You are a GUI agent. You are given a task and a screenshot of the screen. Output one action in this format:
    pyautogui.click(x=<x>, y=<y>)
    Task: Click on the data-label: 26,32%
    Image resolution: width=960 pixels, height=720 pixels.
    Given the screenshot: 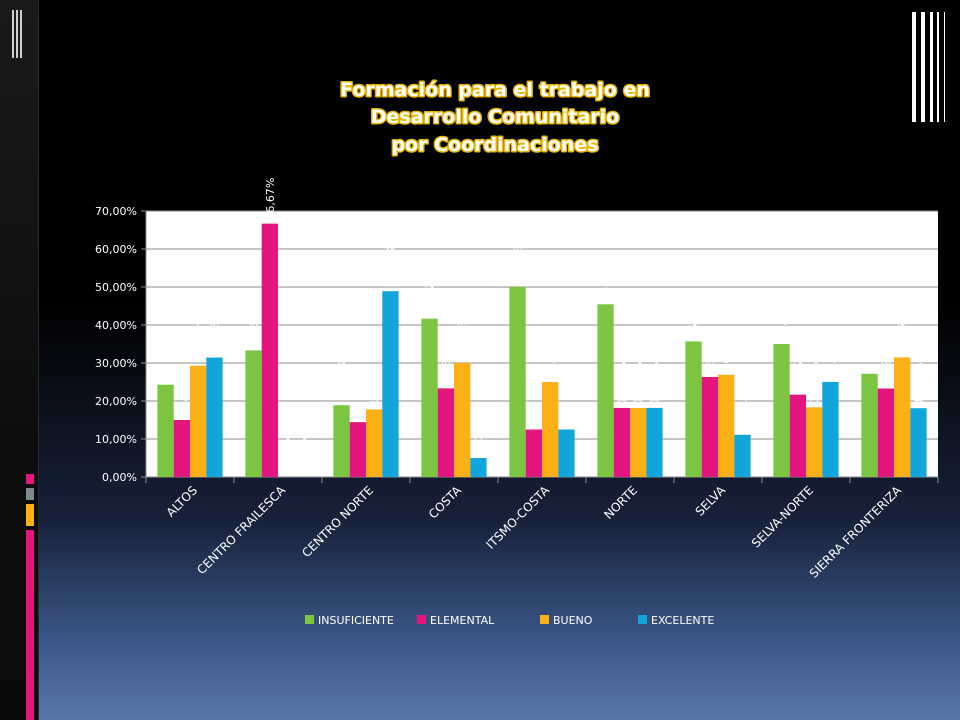 What is the action you would take?
    pyautogui.click(x=710, y=352)
    